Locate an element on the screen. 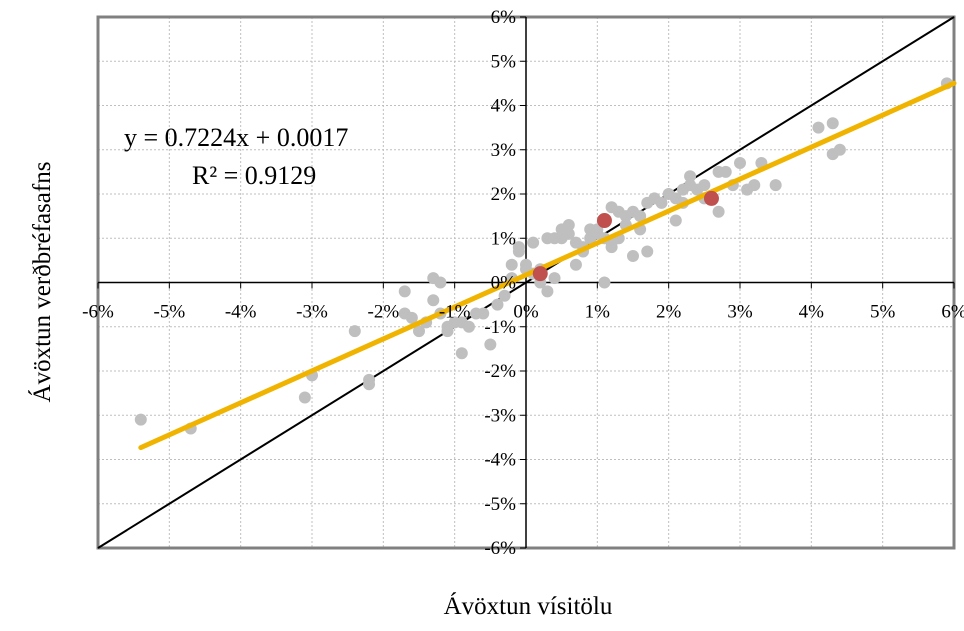 This screenshot has width=964, height=631. x-tick-label: 2% is located at coordinates (669, 312).